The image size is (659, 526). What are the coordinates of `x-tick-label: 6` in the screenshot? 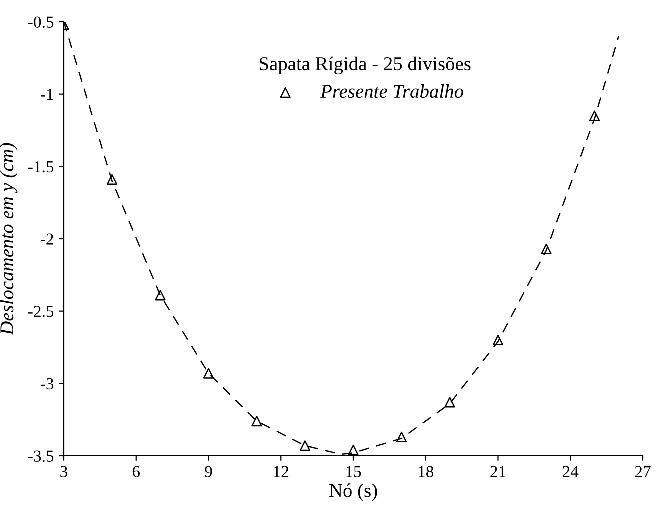 It's located at (136, 472).